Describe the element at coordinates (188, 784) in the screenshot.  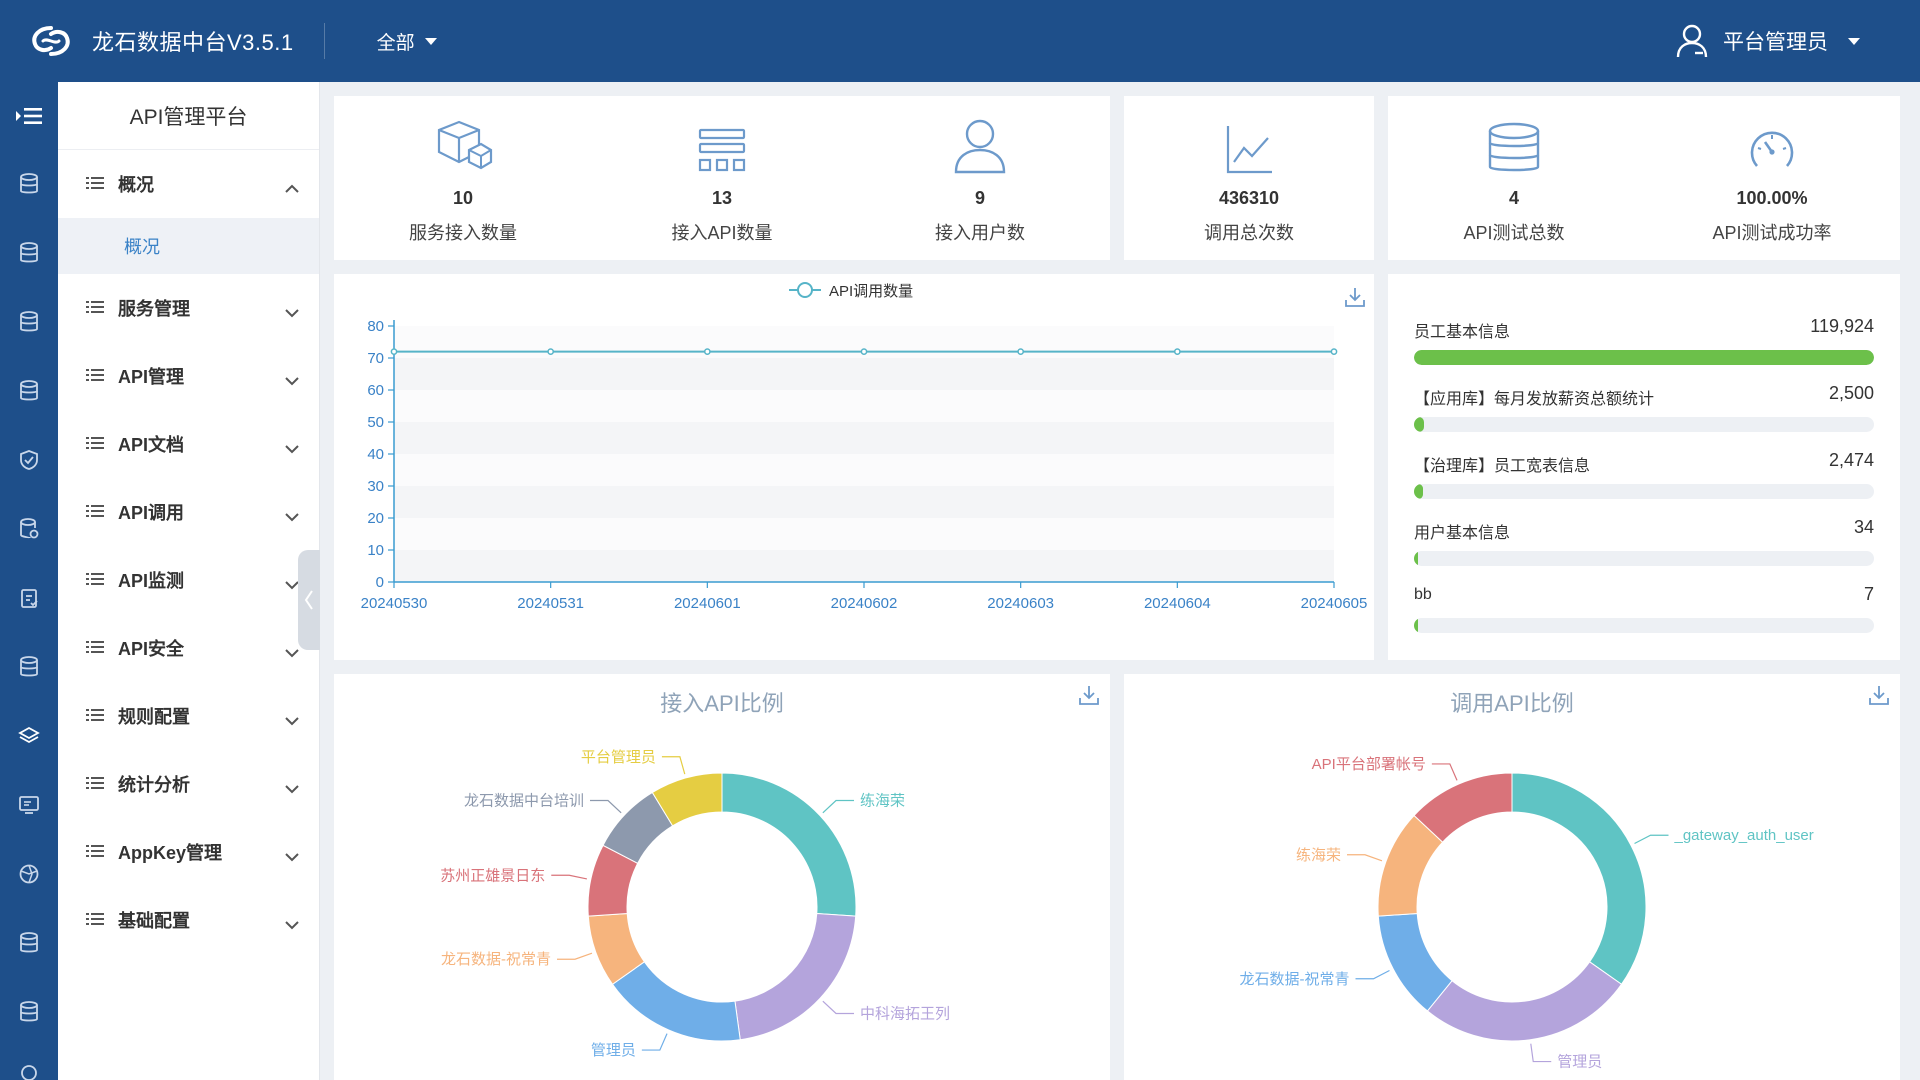
I see `sidebar-item-statistics: 统计分析` at that location.